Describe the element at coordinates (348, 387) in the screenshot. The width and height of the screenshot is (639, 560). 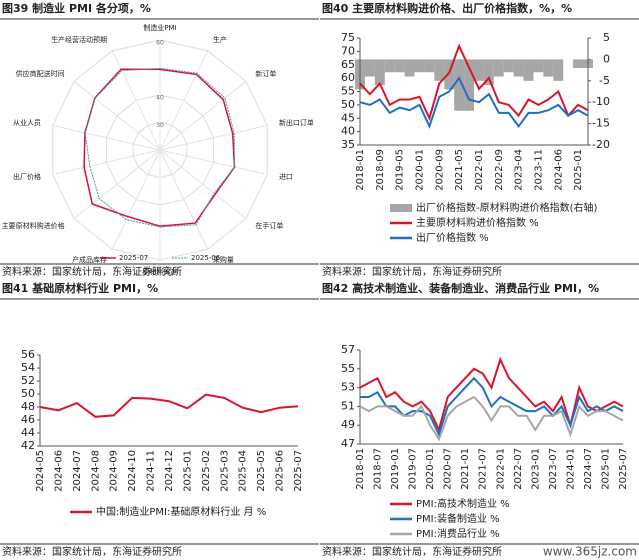
I see `y-tick-label: 53` at that location.